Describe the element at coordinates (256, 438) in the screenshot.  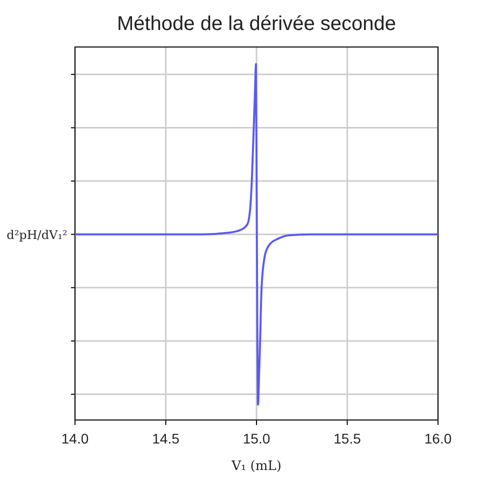
I see `x-tick-label: 15.0` at that location.